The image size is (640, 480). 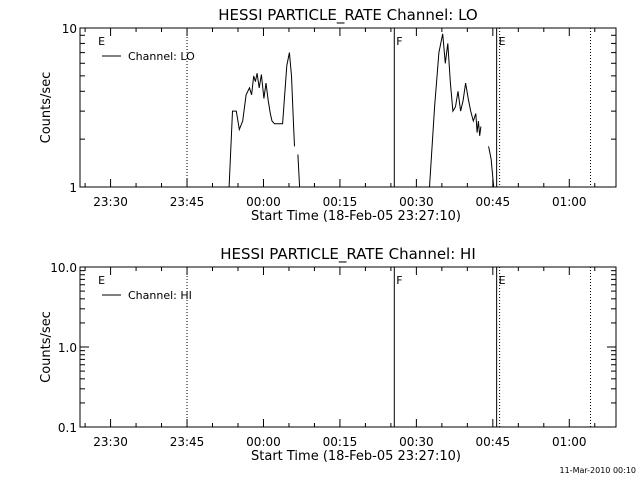 I want to click on y-tick-label: 10, so click(x=69, y=29).